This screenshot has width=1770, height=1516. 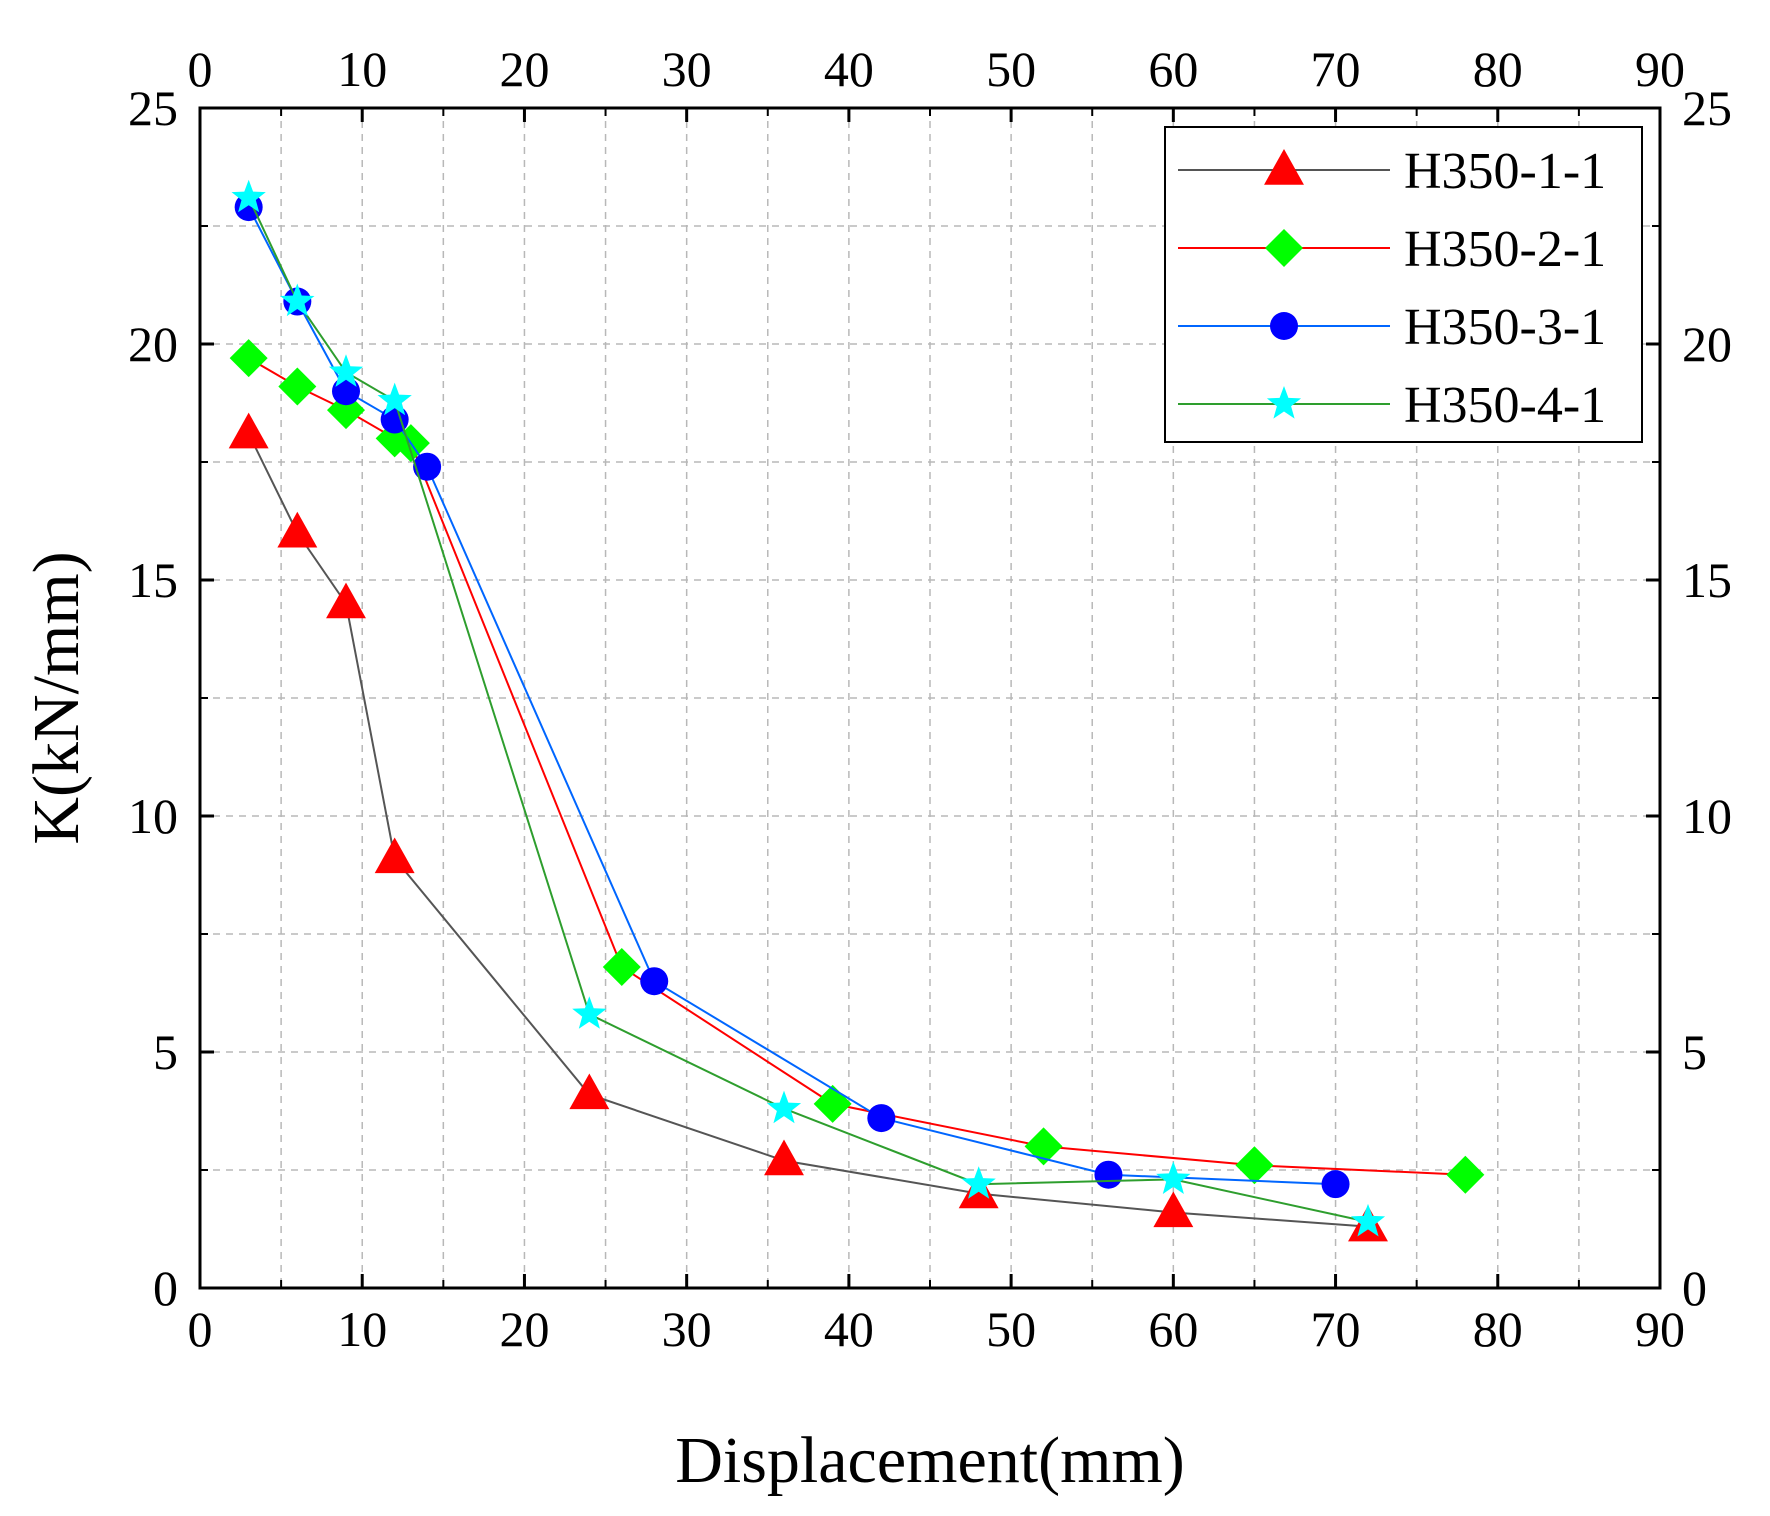 I want to click on legend-box, so click(x=1403, y=284).